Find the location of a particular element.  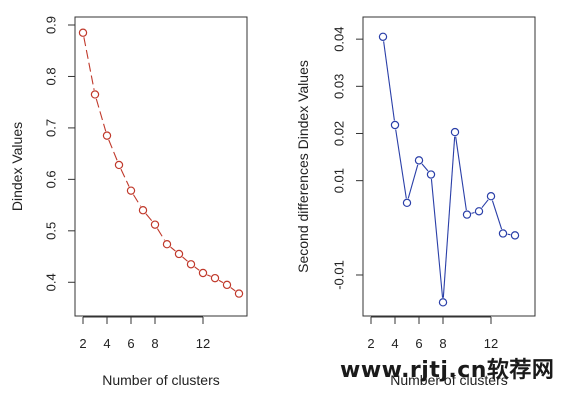

y-tick-label: 0.03 is located at coordinates (339, 86).